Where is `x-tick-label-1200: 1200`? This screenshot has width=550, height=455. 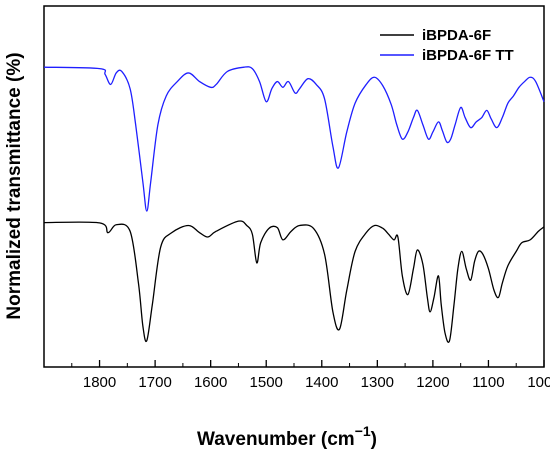 x-tick-label-1200: 1200 is located at coordinates (432, 382).